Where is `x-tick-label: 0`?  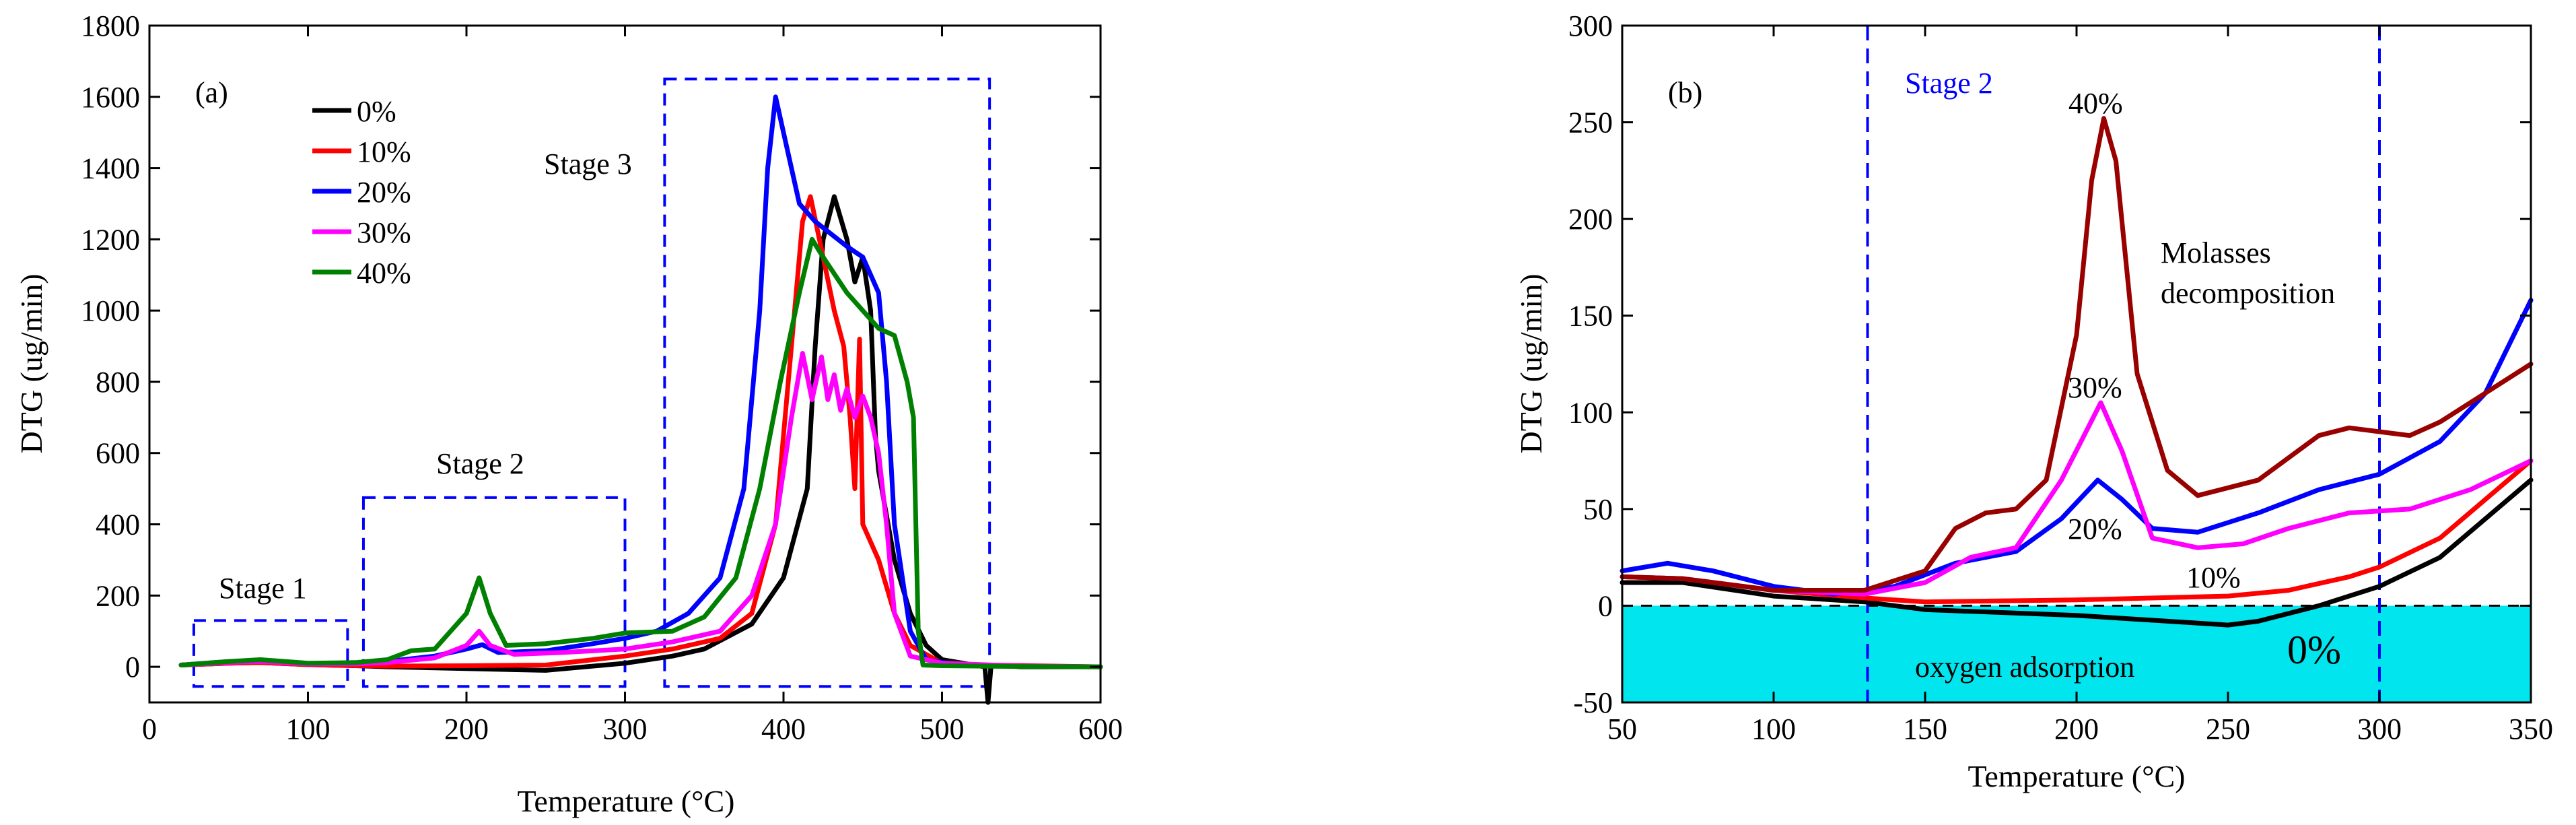 x-tick-label: 0 is located at coordinates (149, 729).